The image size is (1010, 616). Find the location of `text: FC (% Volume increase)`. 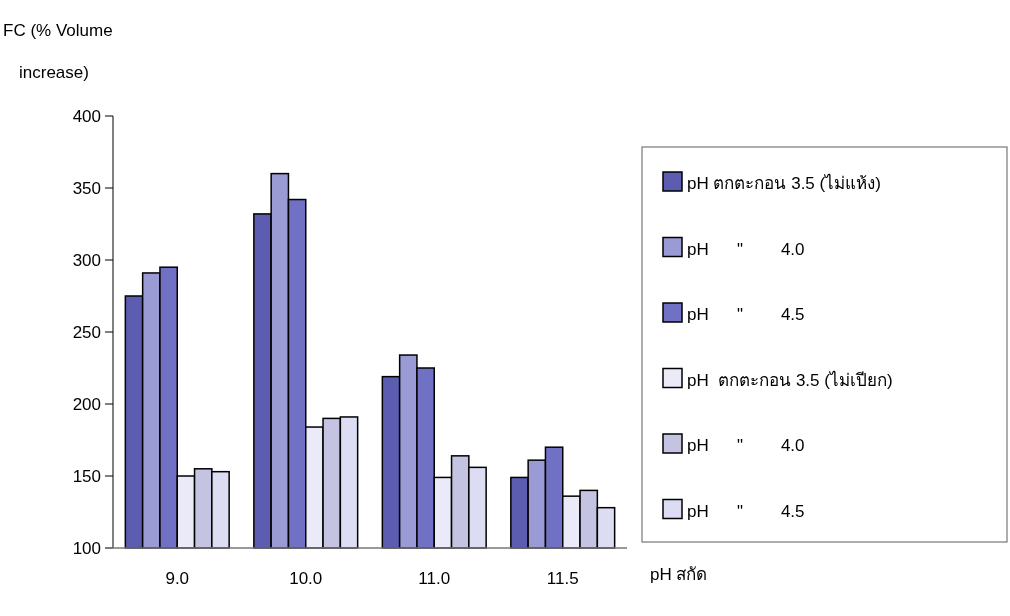

text: FC (% Volume increase) is located at coordinates (58, 51).